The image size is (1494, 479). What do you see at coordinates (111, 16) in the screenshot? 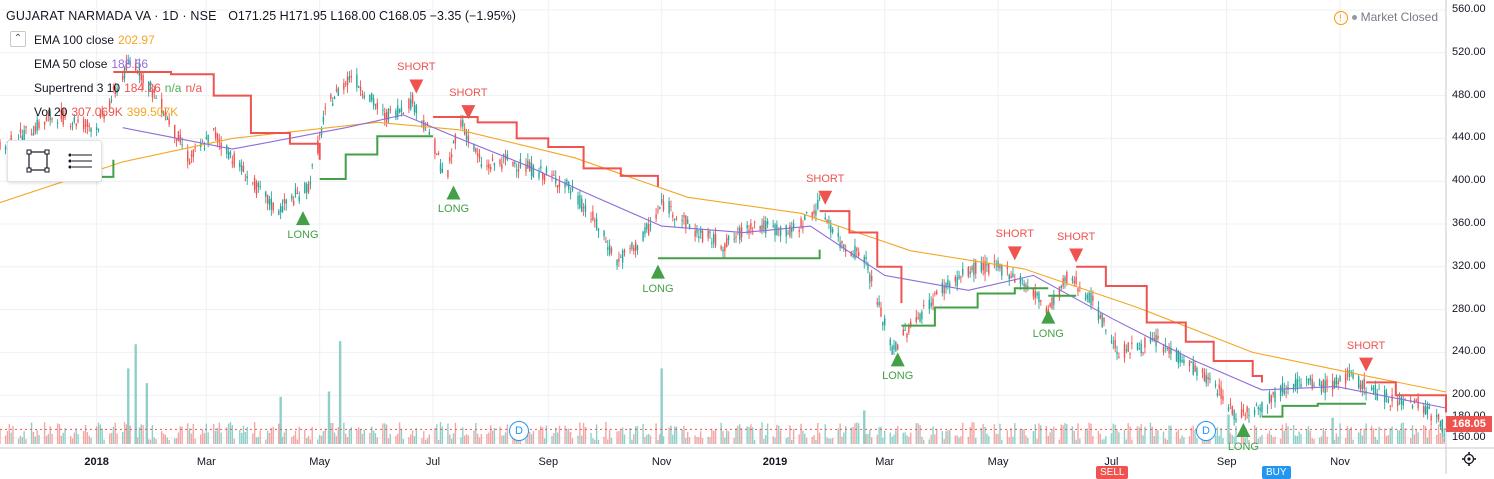
I see `symbol-title: GUJARAT NARMADA VA · 1D · NSE` at bounding box center [111, 16].